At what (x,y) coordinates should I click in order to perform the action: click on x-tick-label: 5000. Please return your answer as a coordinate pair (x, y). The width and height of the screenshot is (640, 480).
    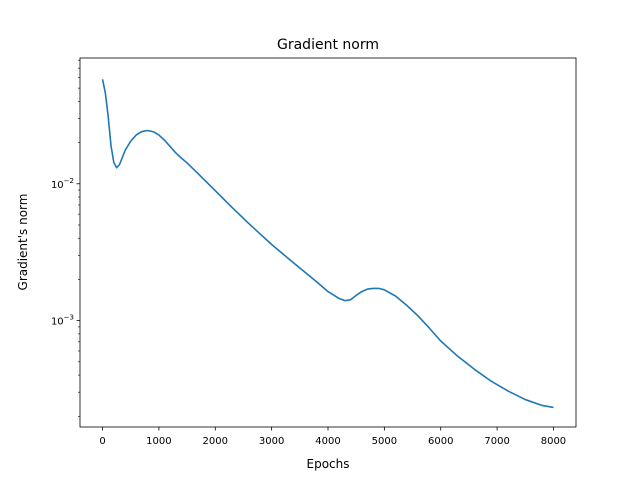
    Looking at the image, I should click on (384, 441).